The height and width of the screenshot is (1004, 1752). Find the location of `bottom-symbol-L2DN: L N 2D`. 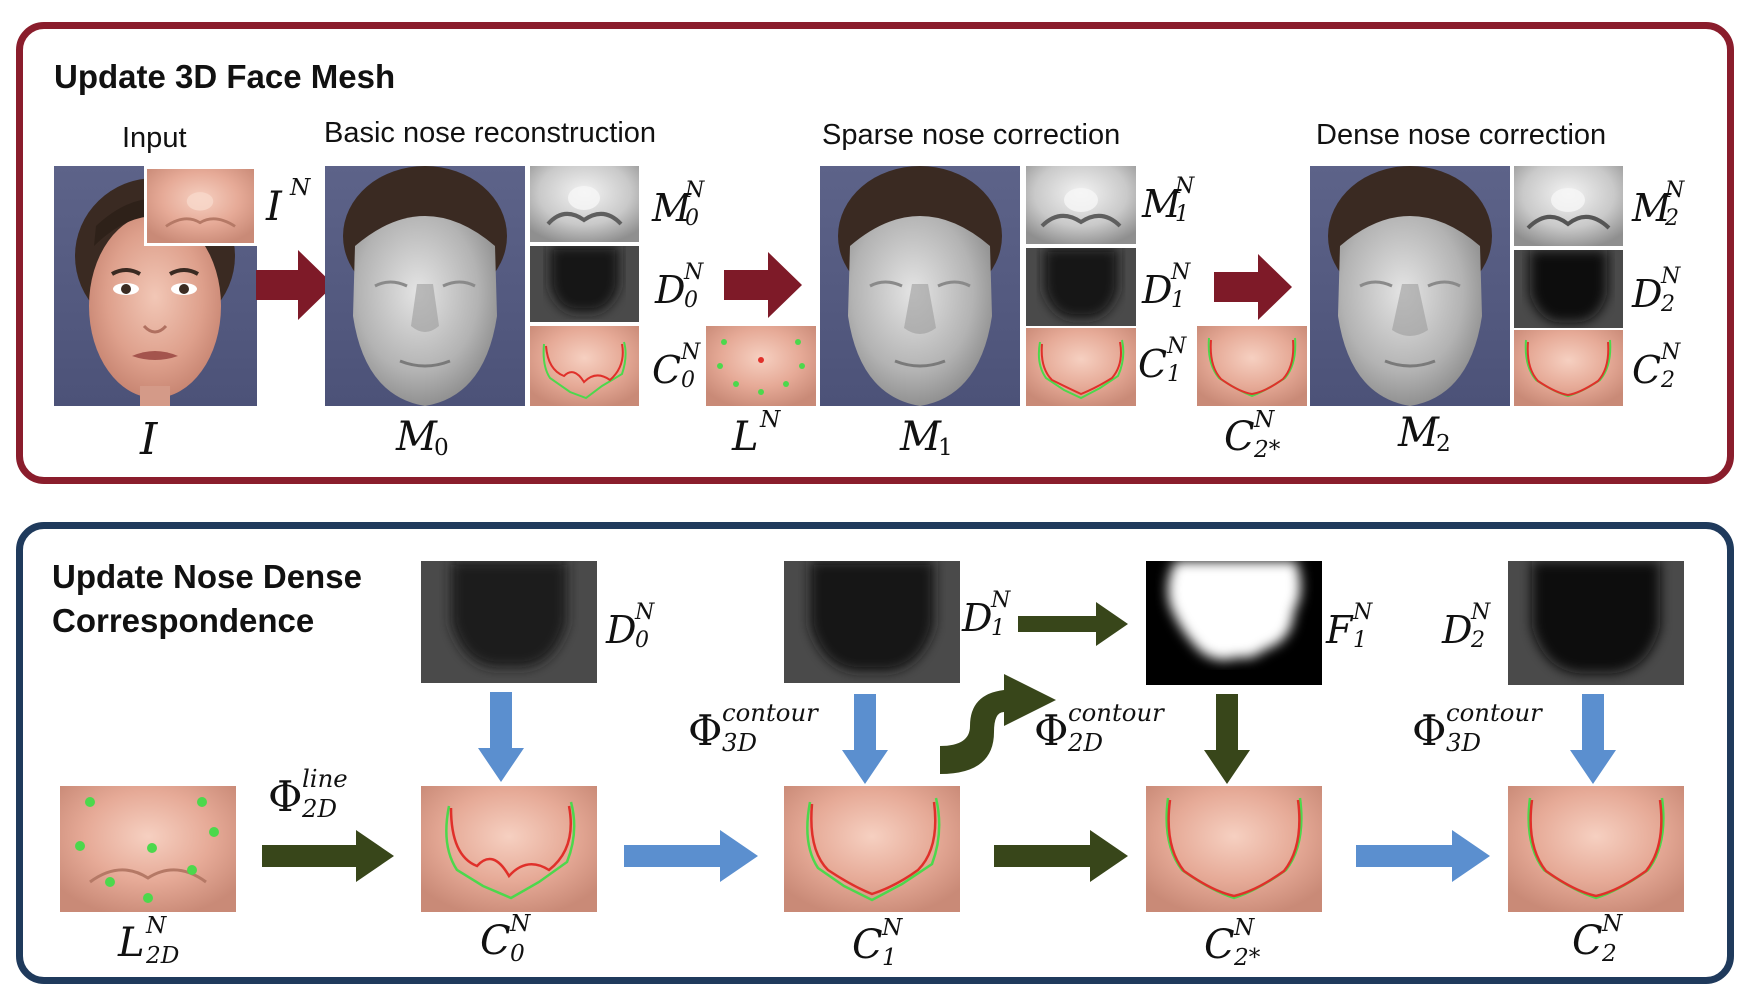

bottom-symbol-L2DN: L N 2D is located at coordinates (149, 940).